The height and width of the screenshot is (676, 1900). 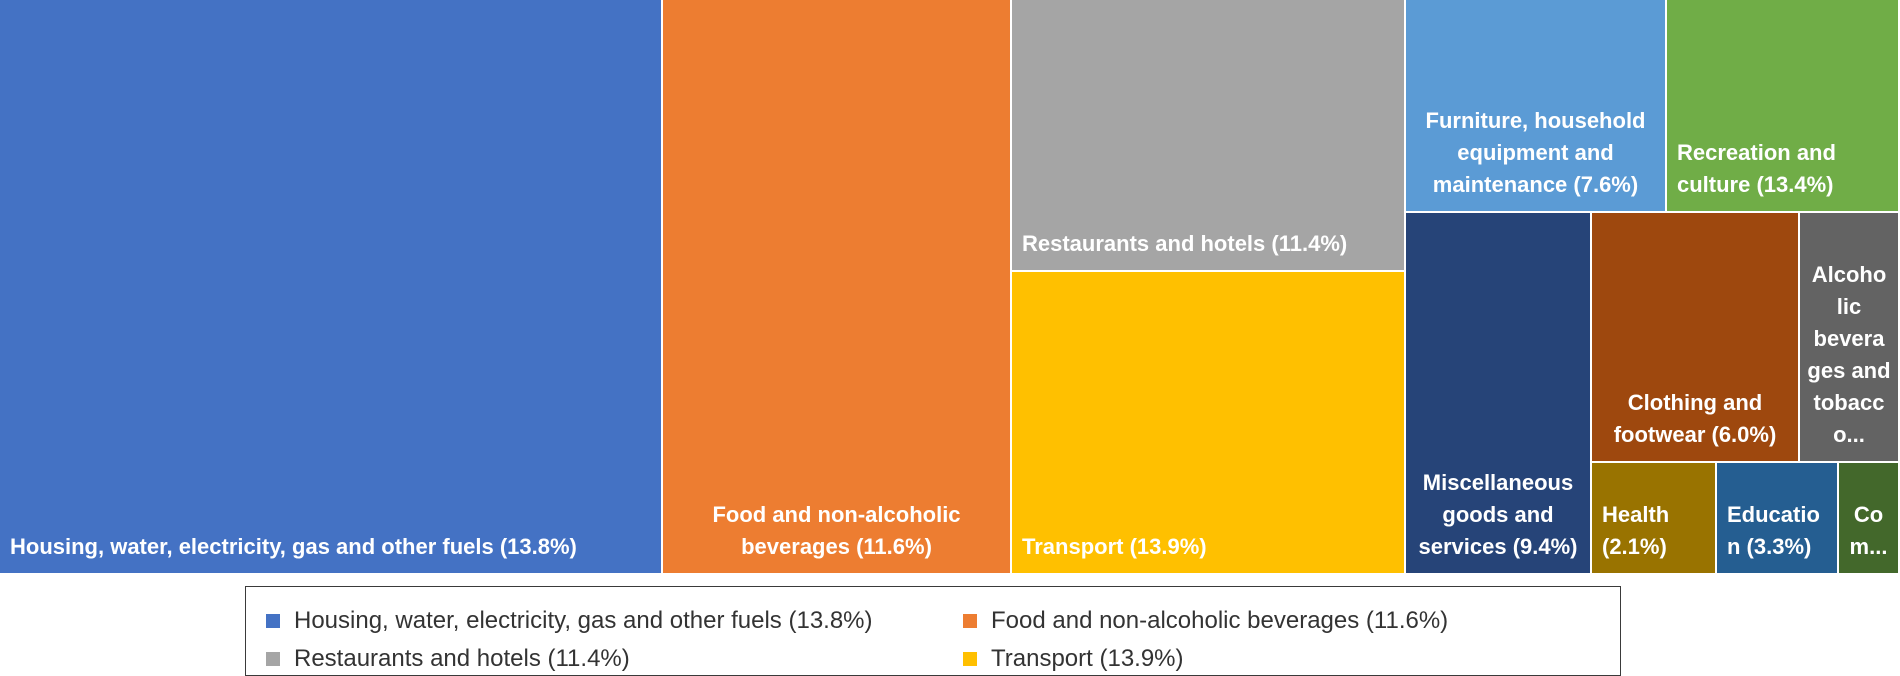 What do you see at coordinates (1114, 546) in the screenshot?
I see `tile-label-transport: Transport (13.9%)` at bounding box center [1114, 546].